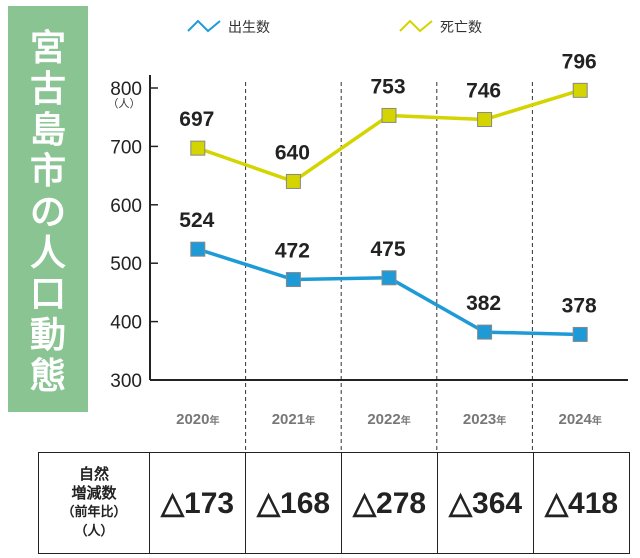  I want to click on y-tick-label: 500, so click(126, 264).